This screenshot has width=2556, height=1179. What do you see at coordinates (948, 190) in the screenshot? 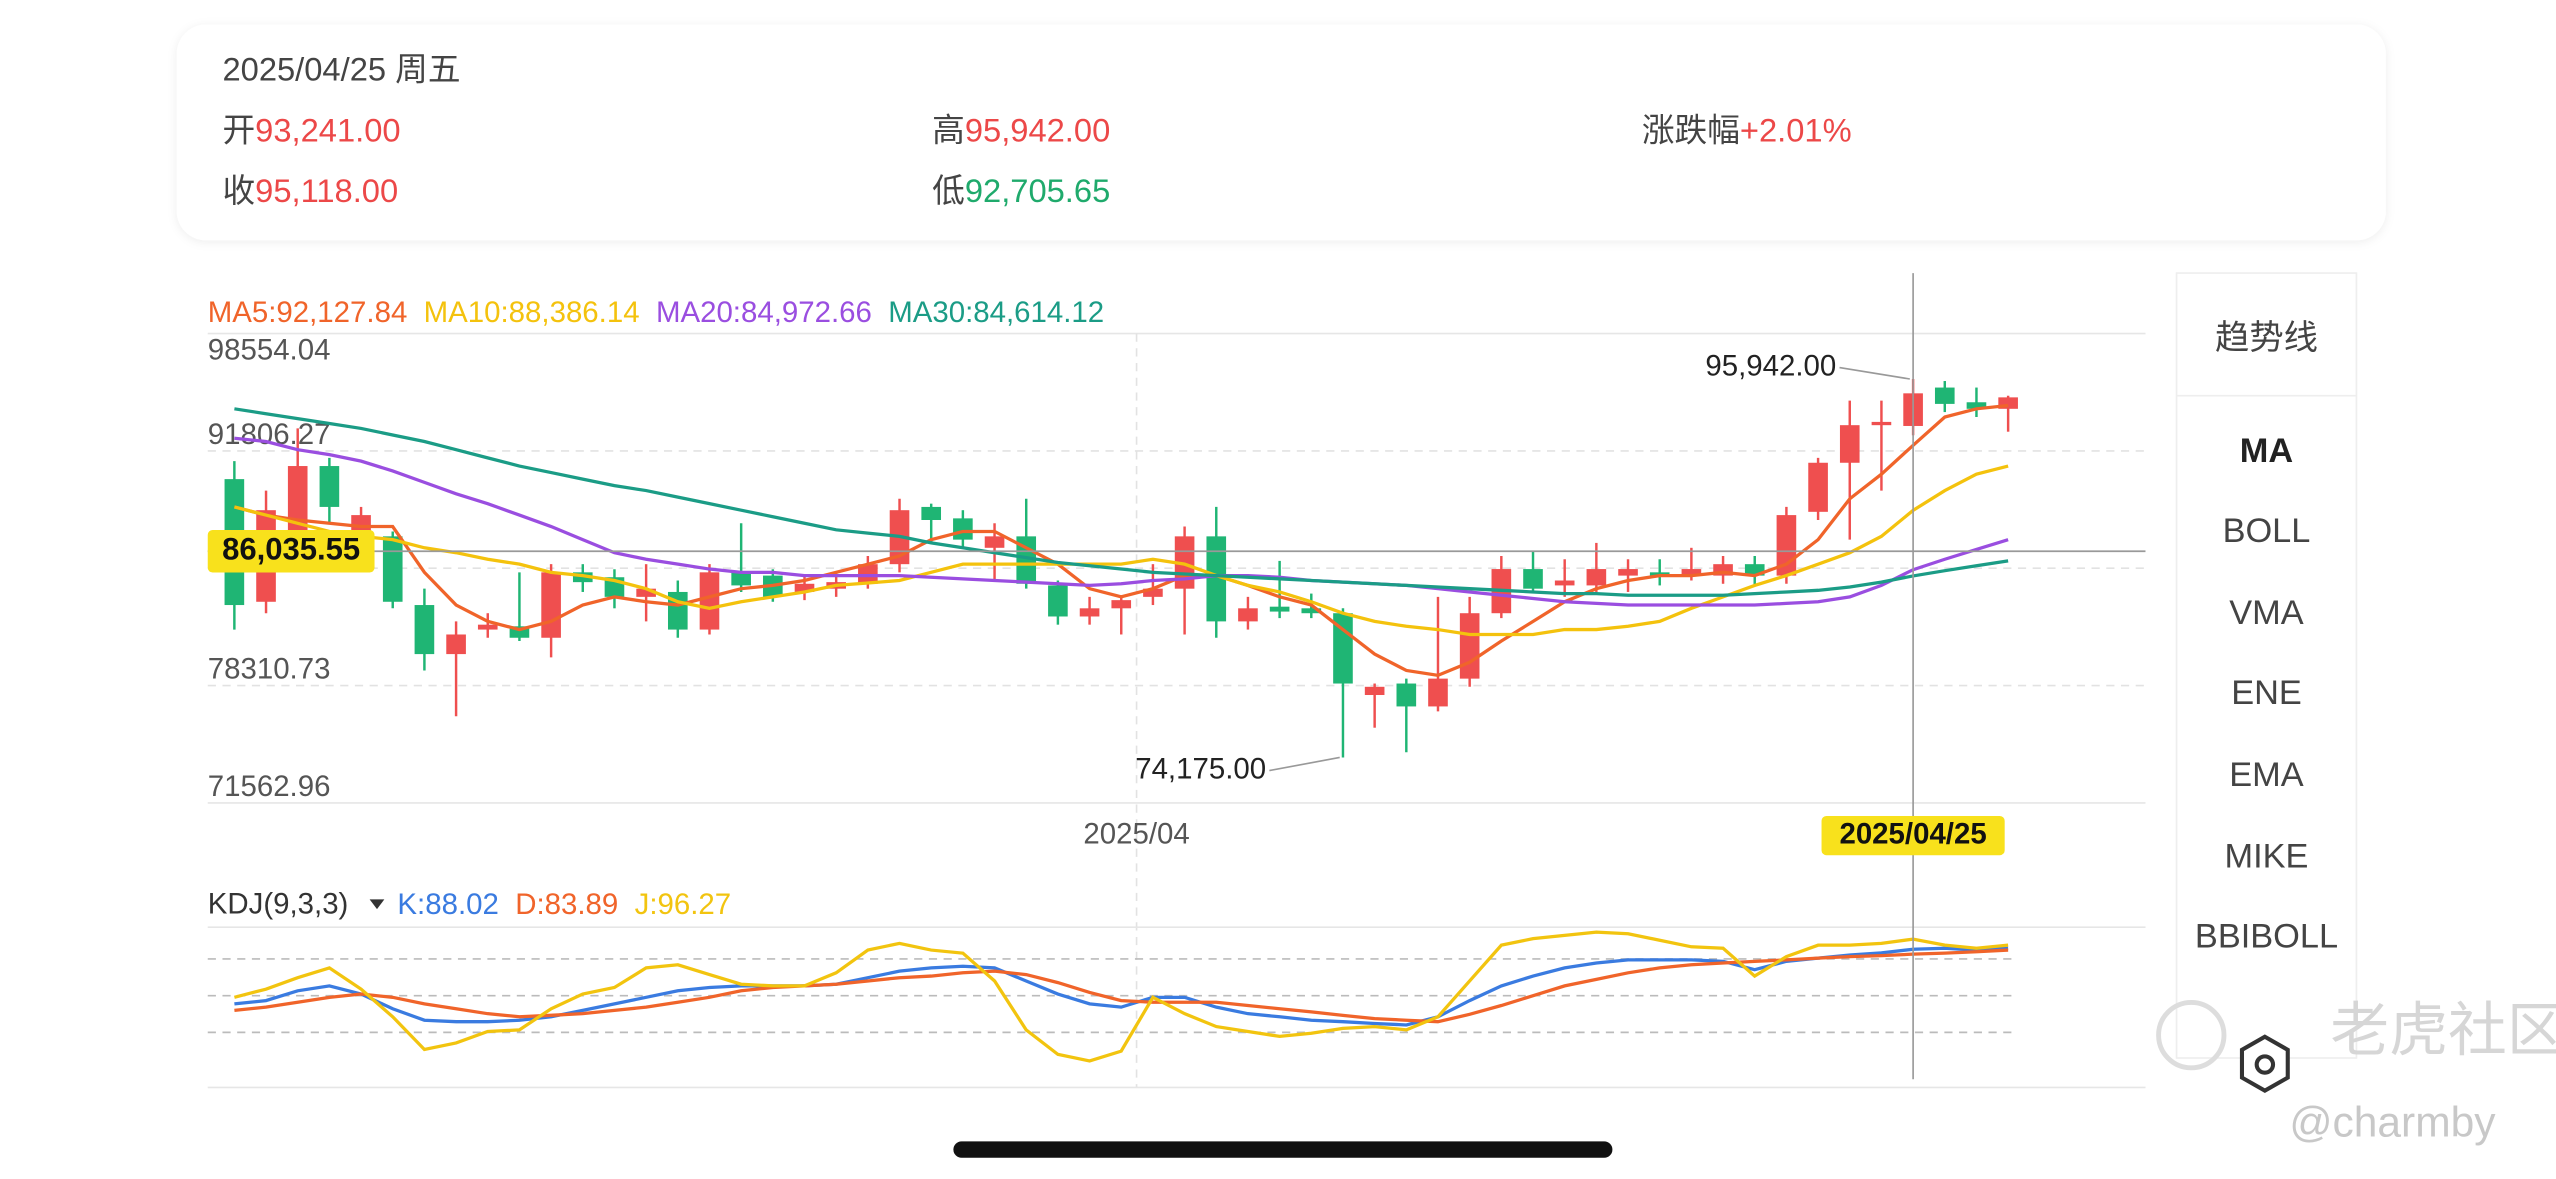
I see `label: 低` at bounding box center [948, 190].